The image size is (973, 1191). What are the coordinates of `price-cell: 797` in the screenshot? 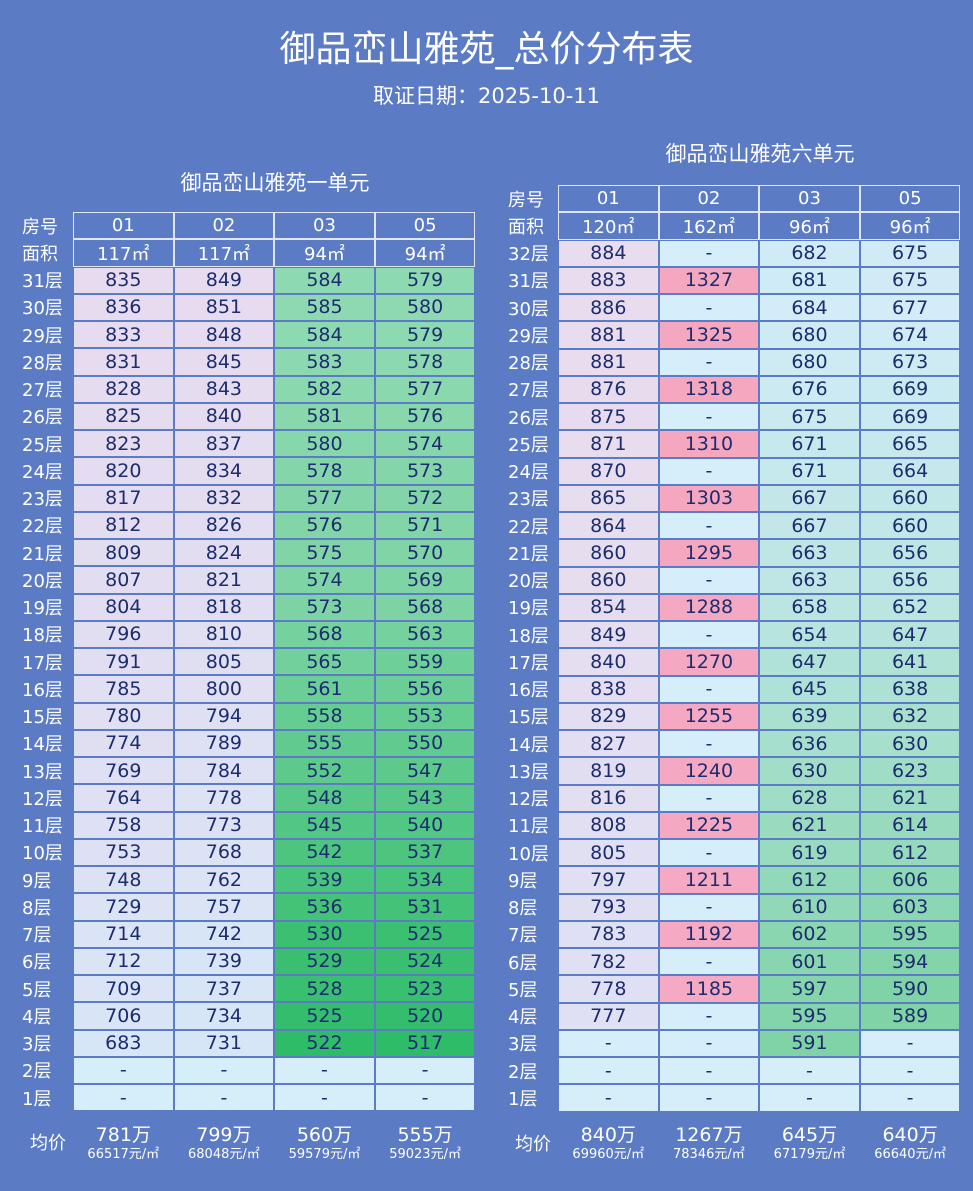 It's located at (608, 880).